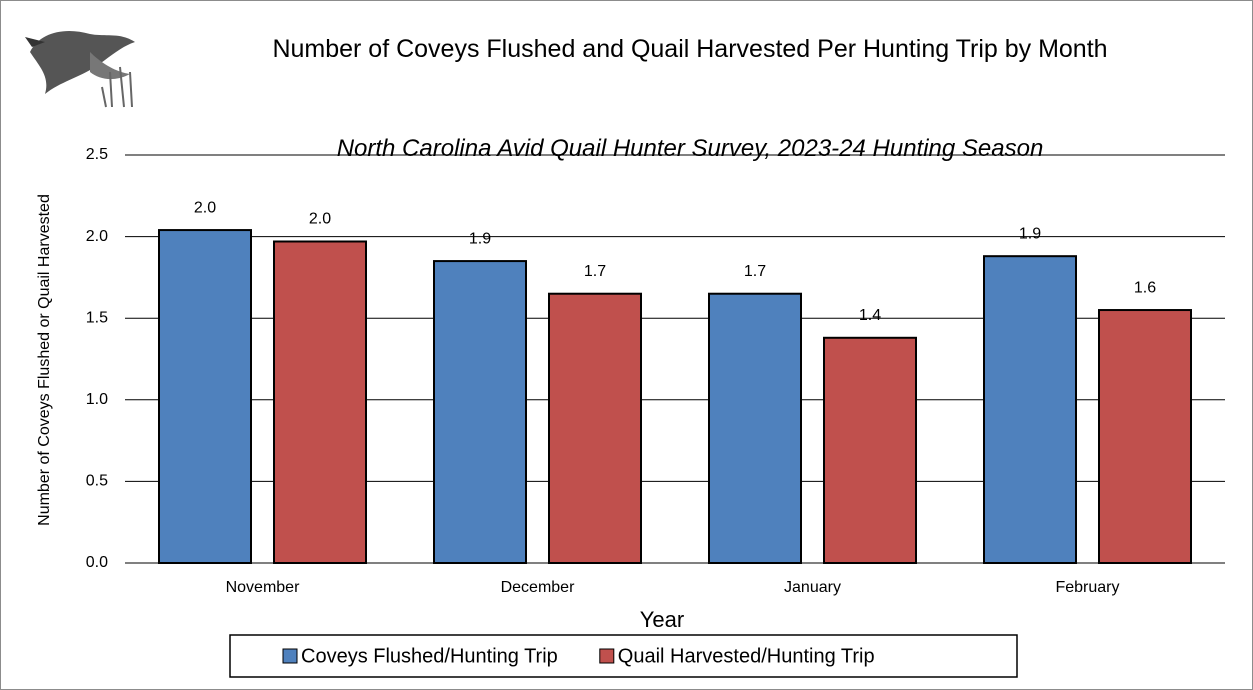 Image resolution: width=1253 pixels, height=690 pixels. I want to click on data-label: 1.6, so click(1145, 287).